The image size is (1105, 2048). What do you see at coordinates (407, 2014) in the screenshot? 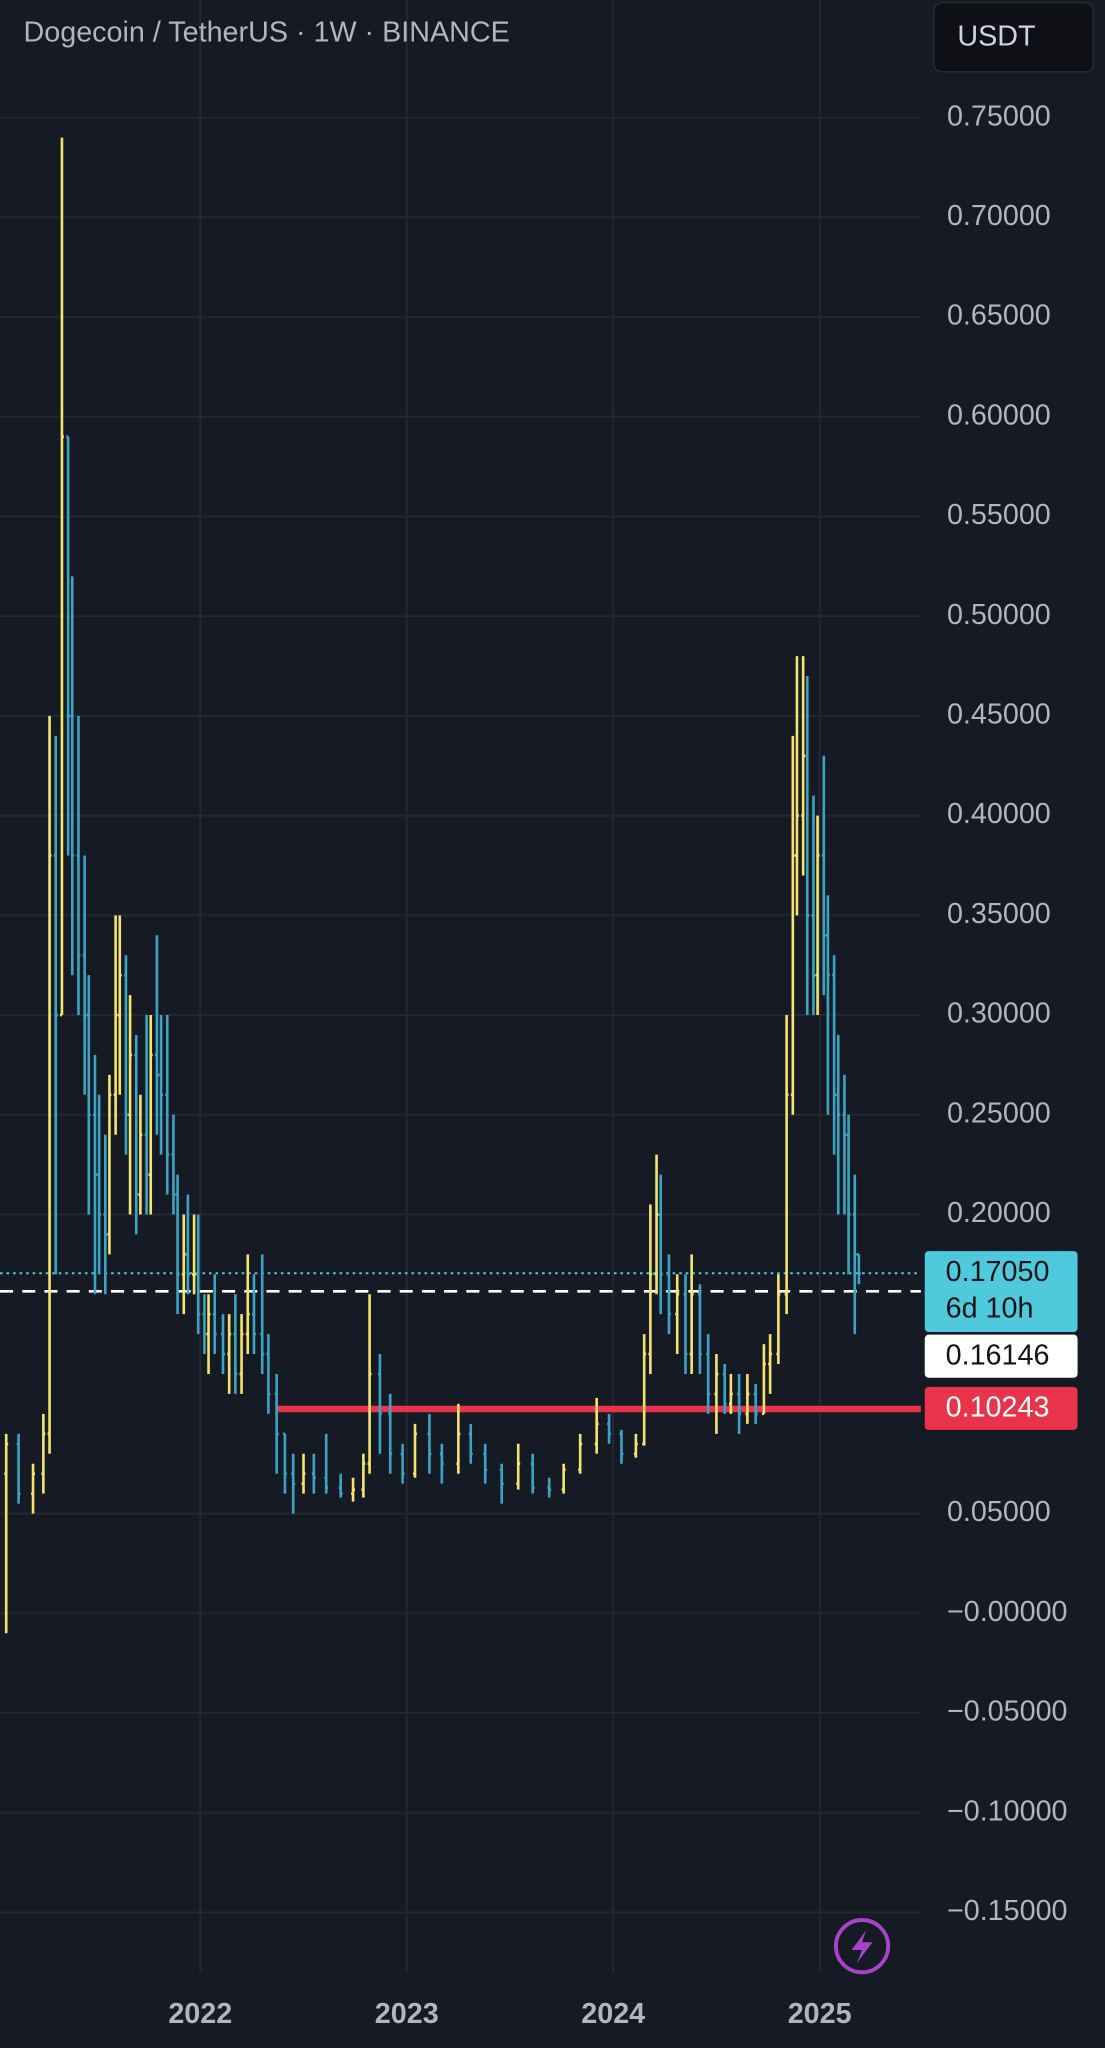
I see `x-tick-label: 2023` at bounding box center [407, 2014].